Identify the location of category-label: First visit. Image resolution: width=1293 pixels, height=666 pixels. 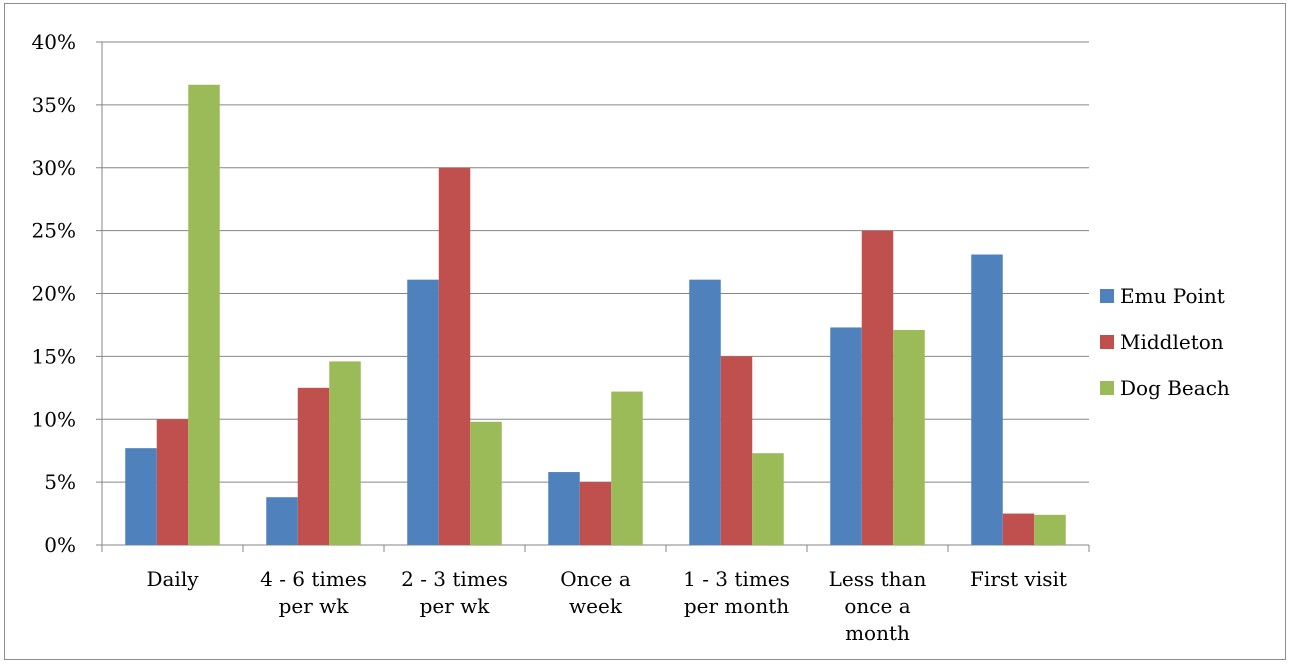
(1018, 579).